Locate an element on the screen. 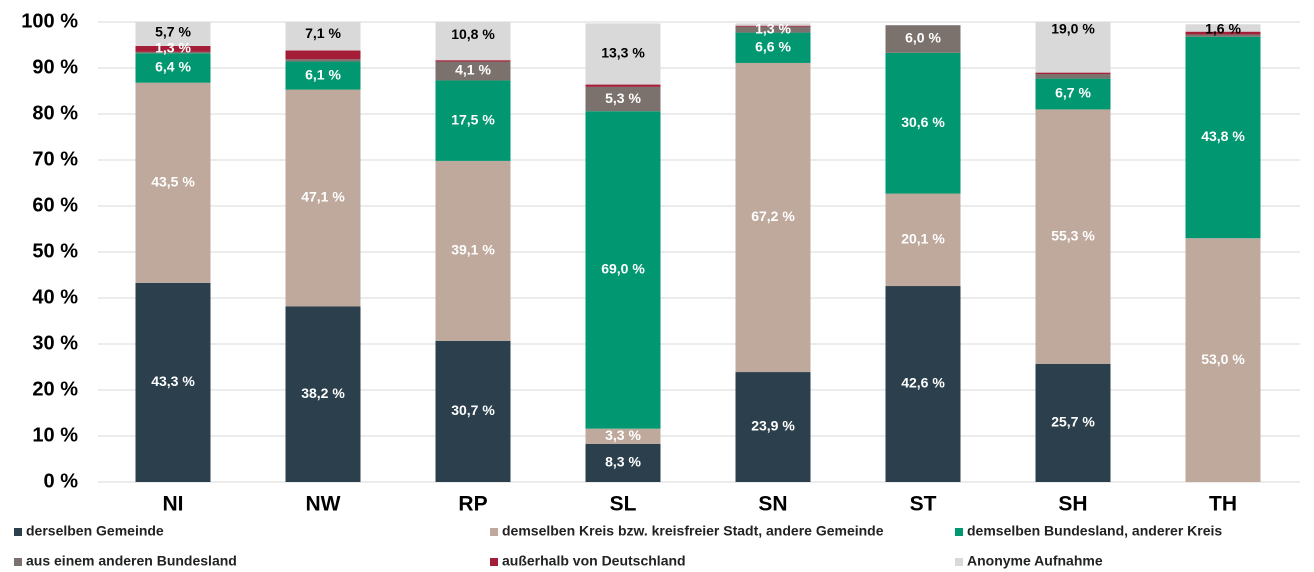 Image resolution: width=1314 pixels, height=572 pixels. legend-label: aus einem anderen Bundesland is located at coordinates (131, 561).